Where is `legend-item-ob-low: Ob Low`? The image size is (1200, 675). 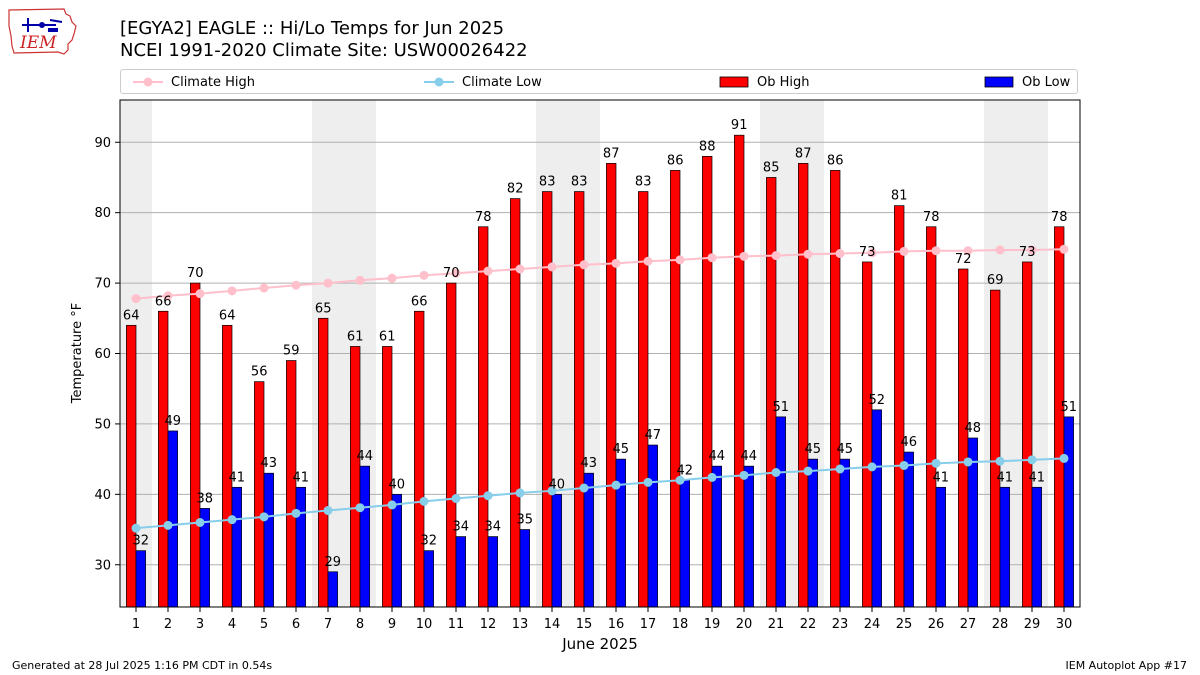 legend-item-ob-low: Ob Low is located at coordinates (1027, 82).